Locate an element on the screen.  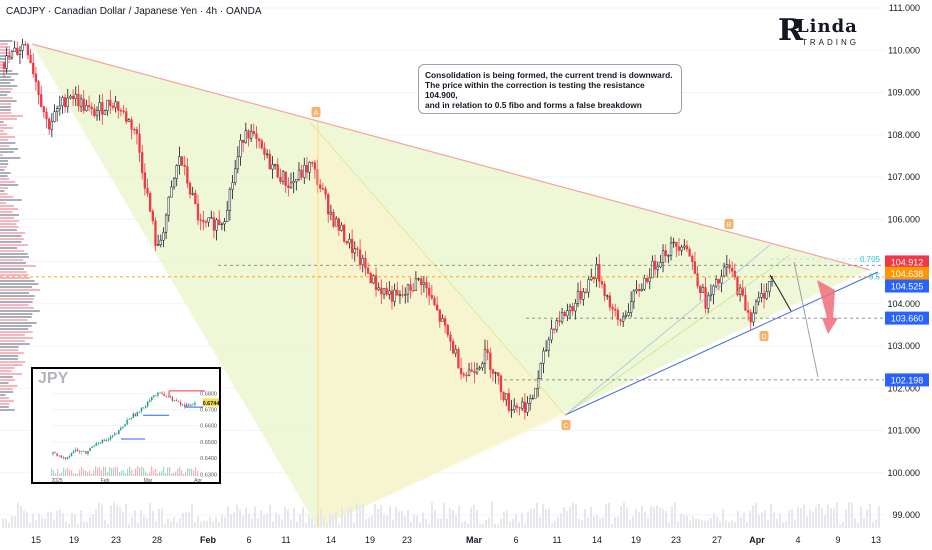
fib-label: 0.5 is located at coordinates (875, 276).